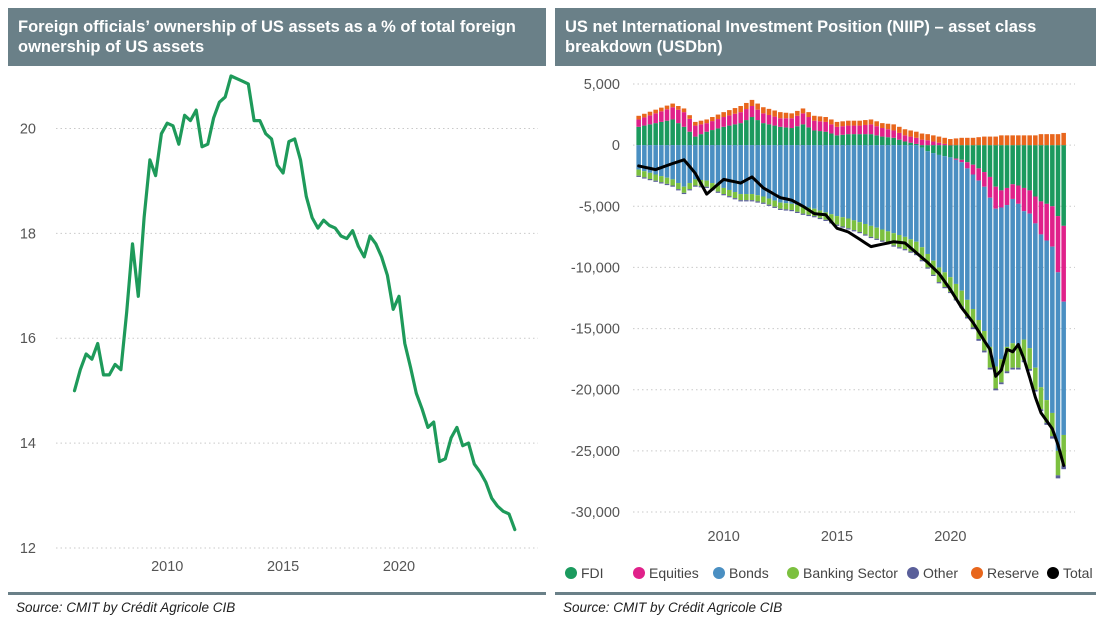 This screenshot has height=622, width=1103. What do you see at coordinates (724, 537) in the screenshot?
I see `x-tick-label: 2010` at bounding box center [724, 537].